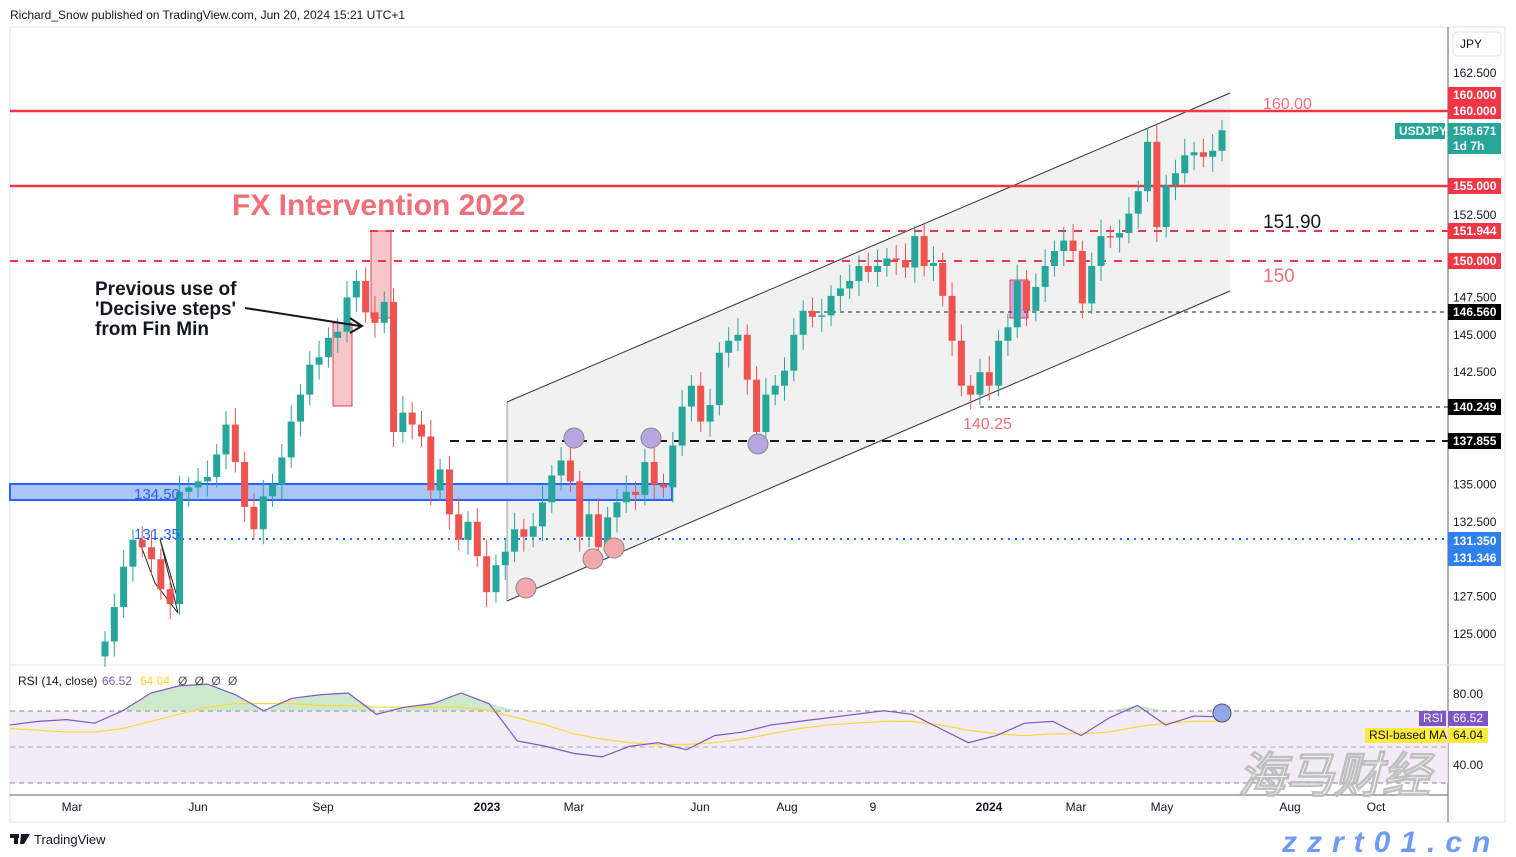 This screenshot has width=1516, height=857. Describe the element at coordinates (302, 317) in the screenshot. I see `note-arrow` at that location.